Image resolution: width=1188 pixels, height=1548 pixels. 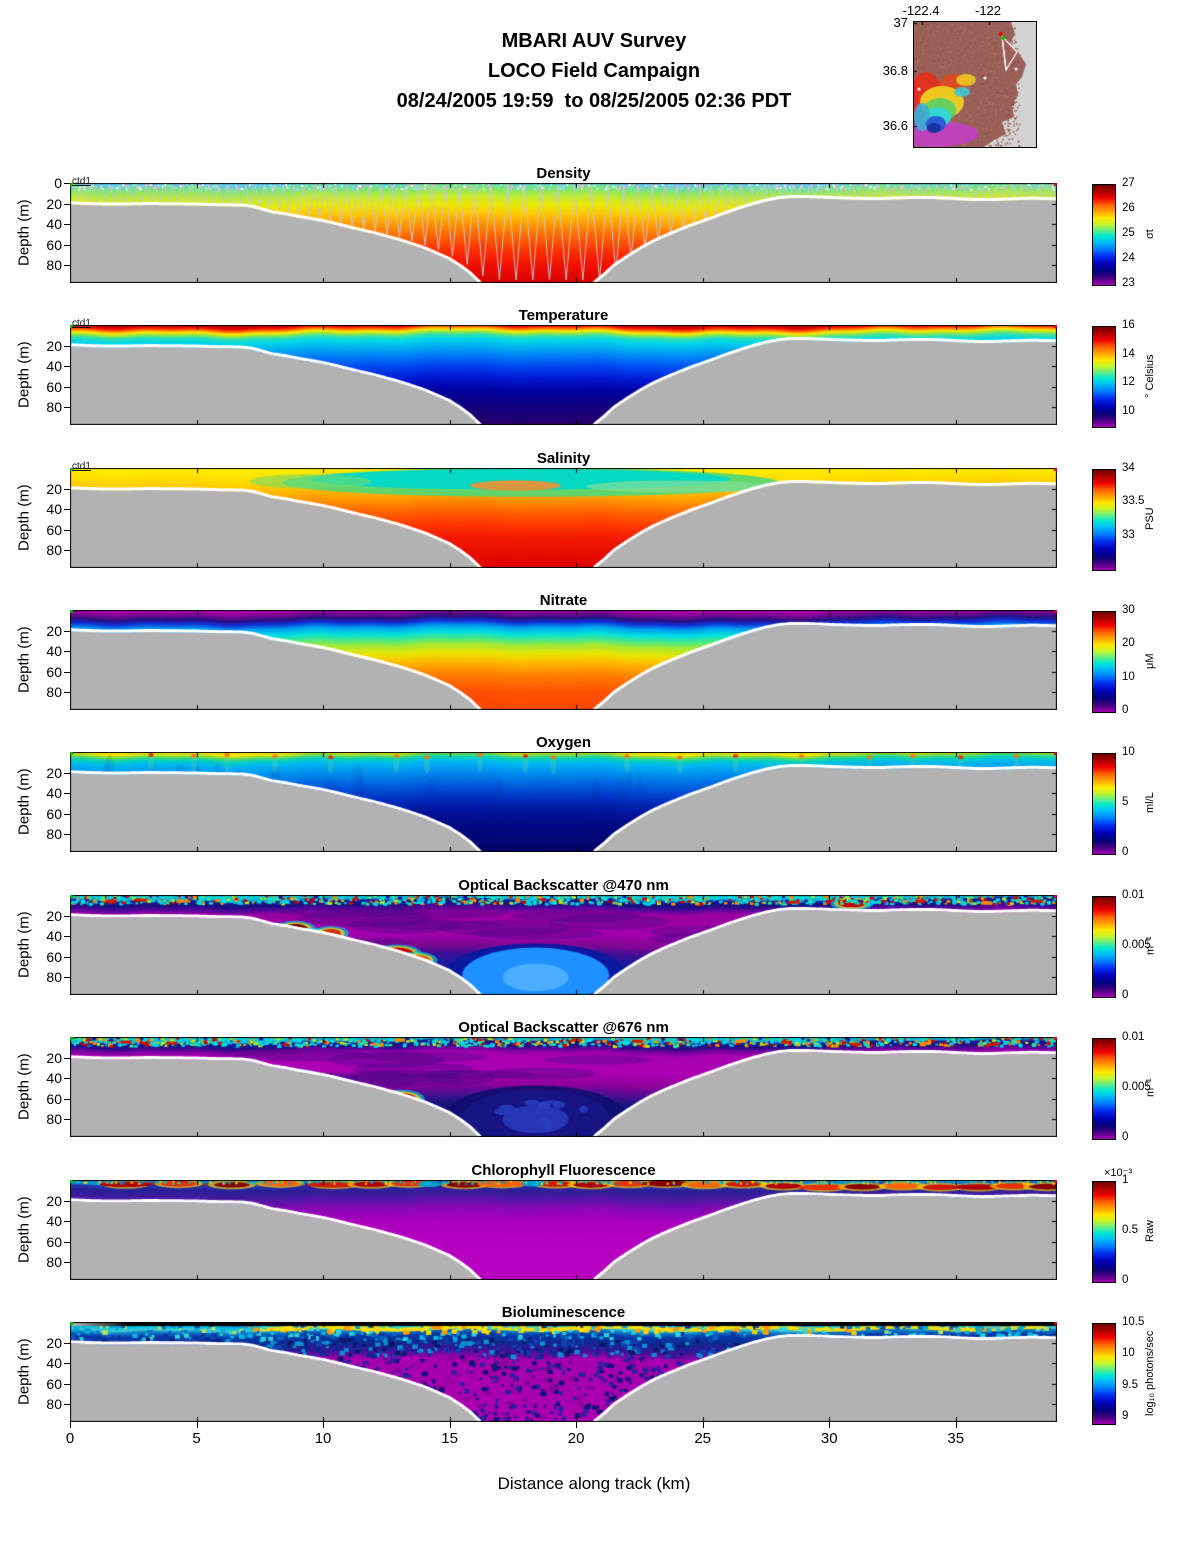 I want to click on panel-title-chl: Chlorophyll Fluorescence, so click(x=563, y=1170).